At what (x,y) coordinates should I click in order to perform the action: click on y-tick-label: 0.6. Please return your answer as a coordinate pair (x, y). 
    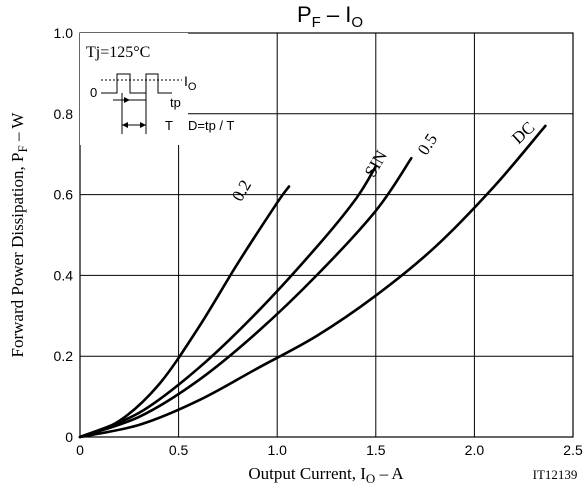
    Looking at the image, I should click on (64, 195).